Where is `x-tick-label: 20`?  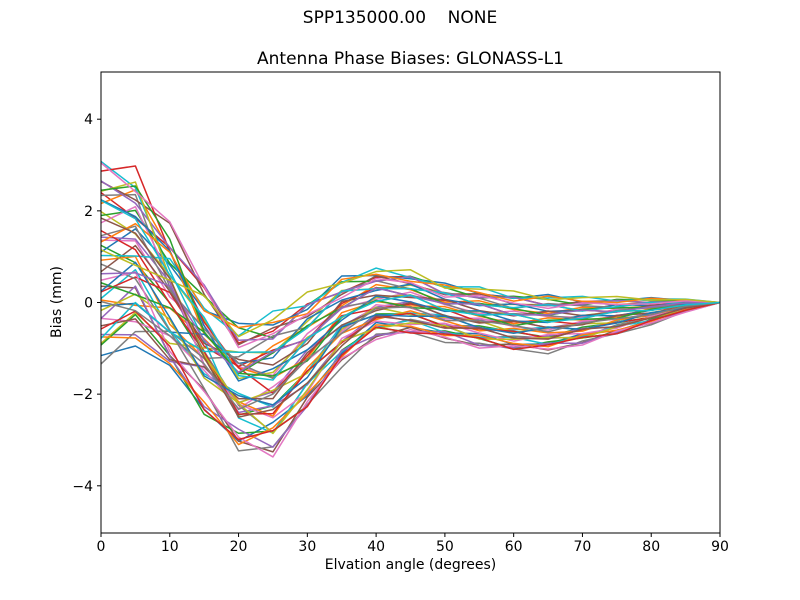 x-tick-label: 20 is located at coordinates (239, 547).